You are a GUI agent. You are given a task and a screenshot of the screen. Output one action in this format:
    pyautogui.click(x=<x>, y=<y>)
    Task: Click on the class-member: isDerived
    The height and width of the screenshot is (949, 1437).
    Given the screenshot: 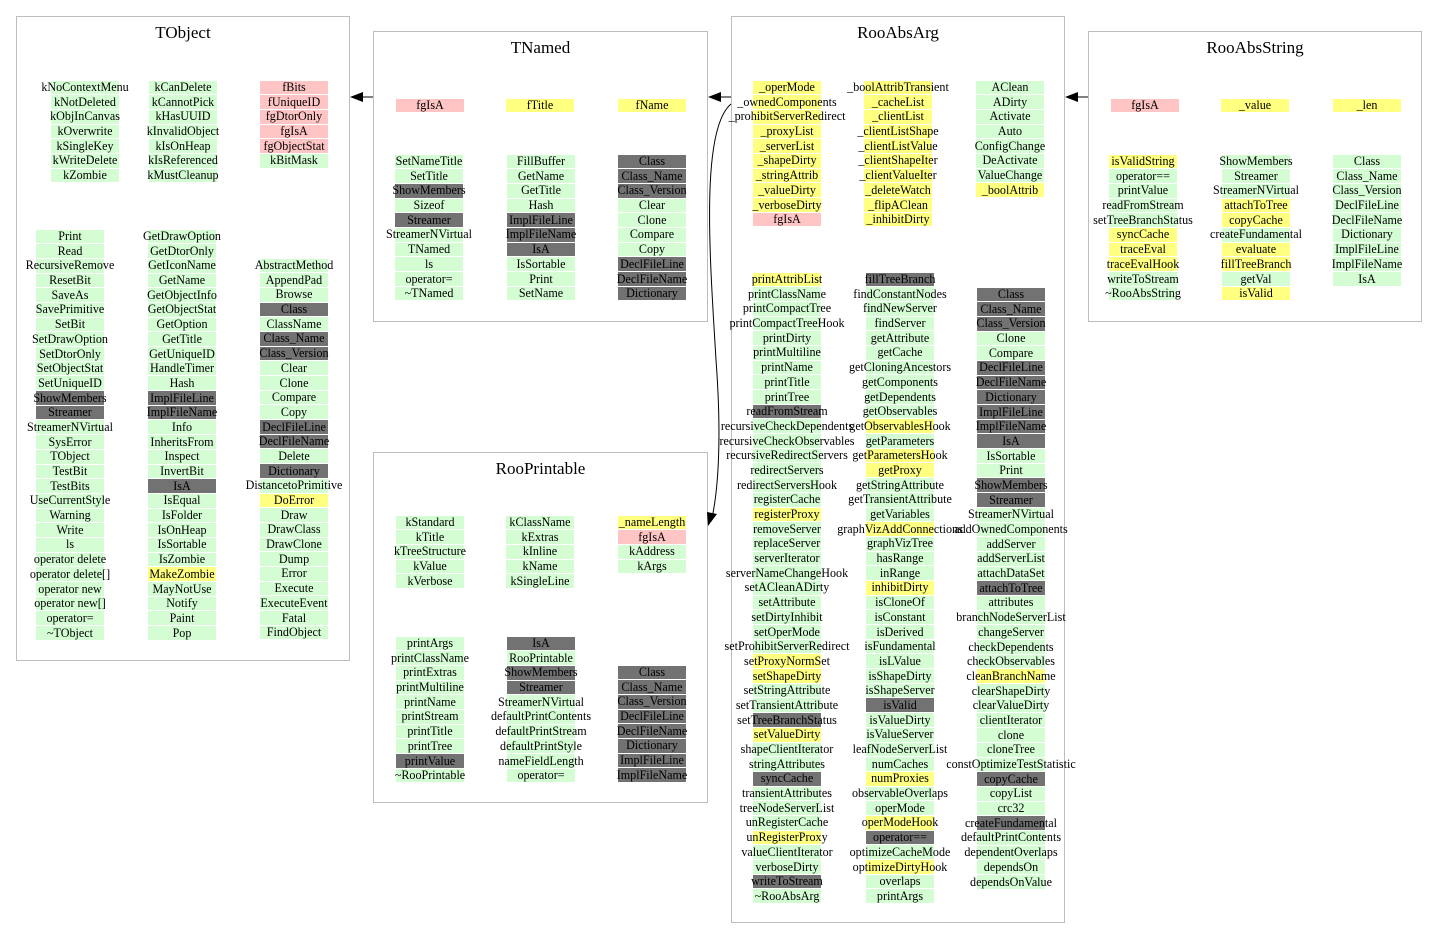 What is the action you would take?
    pyautogui.click(x=900, y=632)
    